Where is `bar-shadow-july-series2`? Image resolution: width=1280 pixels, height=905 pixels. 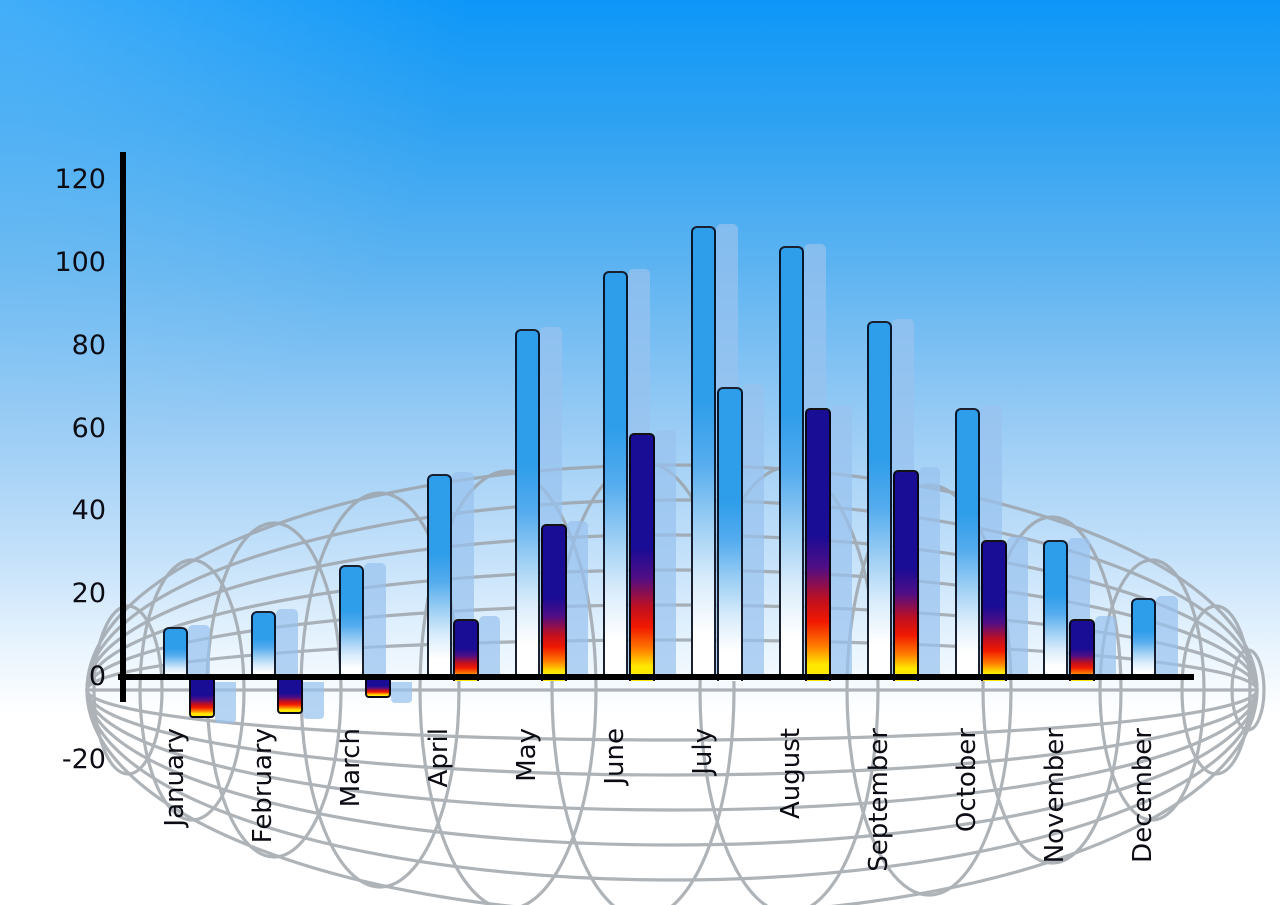
bar-shadow-july-series2 is located at coordinates (753, 532).